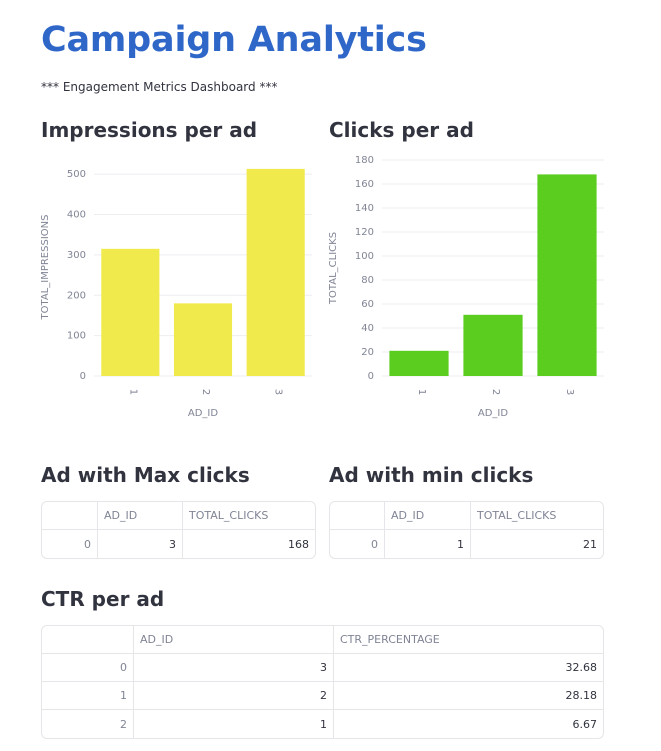 The image size is (661, 751). What do you see at coordinates (367, 280) in the screenshot?
I see `y-tick-label: 80` at bounding box center [367, 280].